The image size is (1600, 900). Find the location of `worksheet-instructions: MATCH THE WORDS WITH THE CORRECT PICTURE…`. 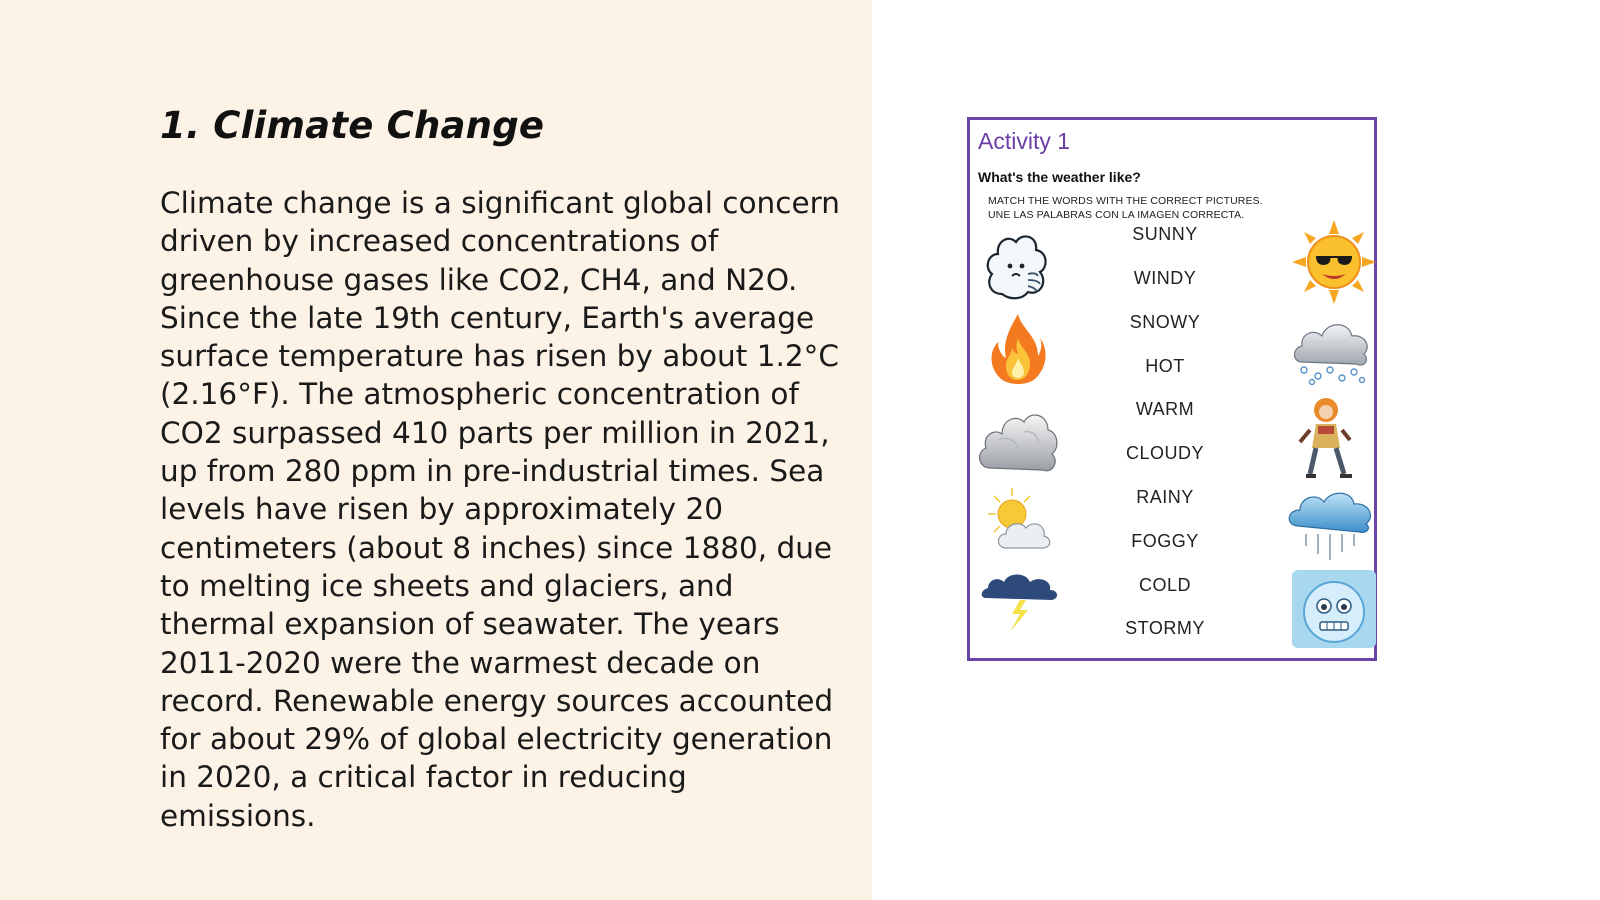

worksheet-instructions: MATCH THE WORDS WITH THE CORRECT PICTURE… is located at coordinates (1125, 208).